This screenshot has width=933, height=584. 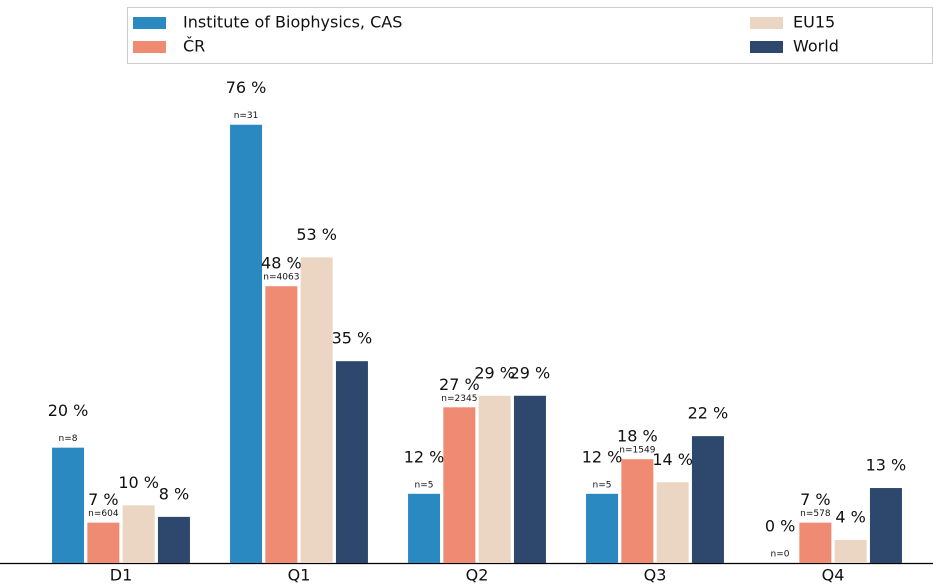 I want to click on value-label: 76 %, so click(x=246, y=87).